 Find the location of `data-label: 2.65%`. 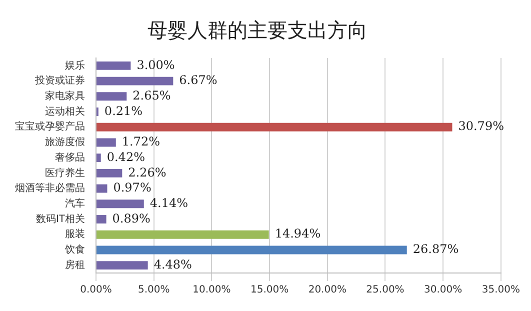

data-label: 2.65% is located at coordinates (151, 95).